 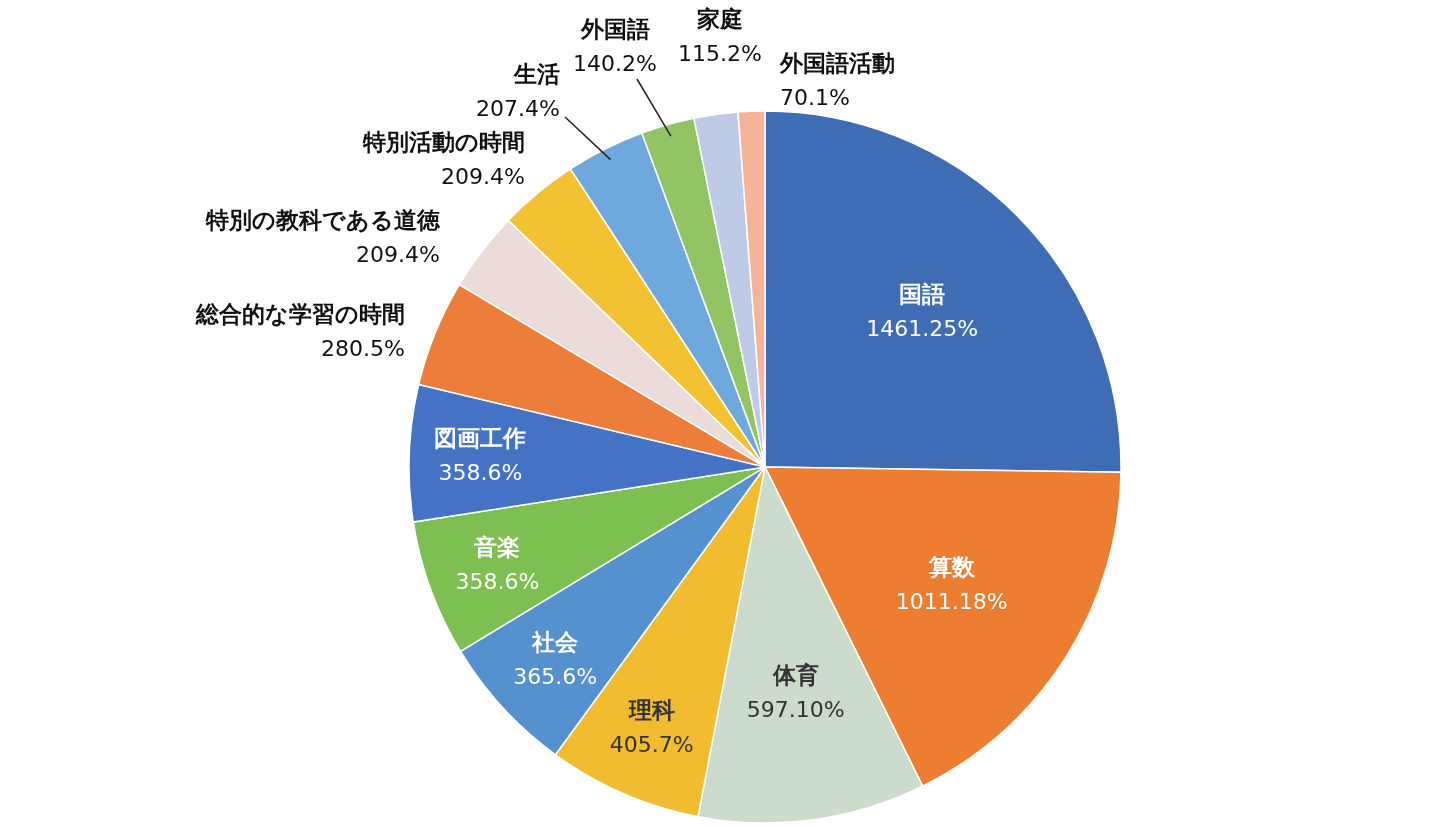 What do you see at coordinates (536, 74) in the screenshot?
I see `slice-label: 生活` at bounding box center [536, 74].